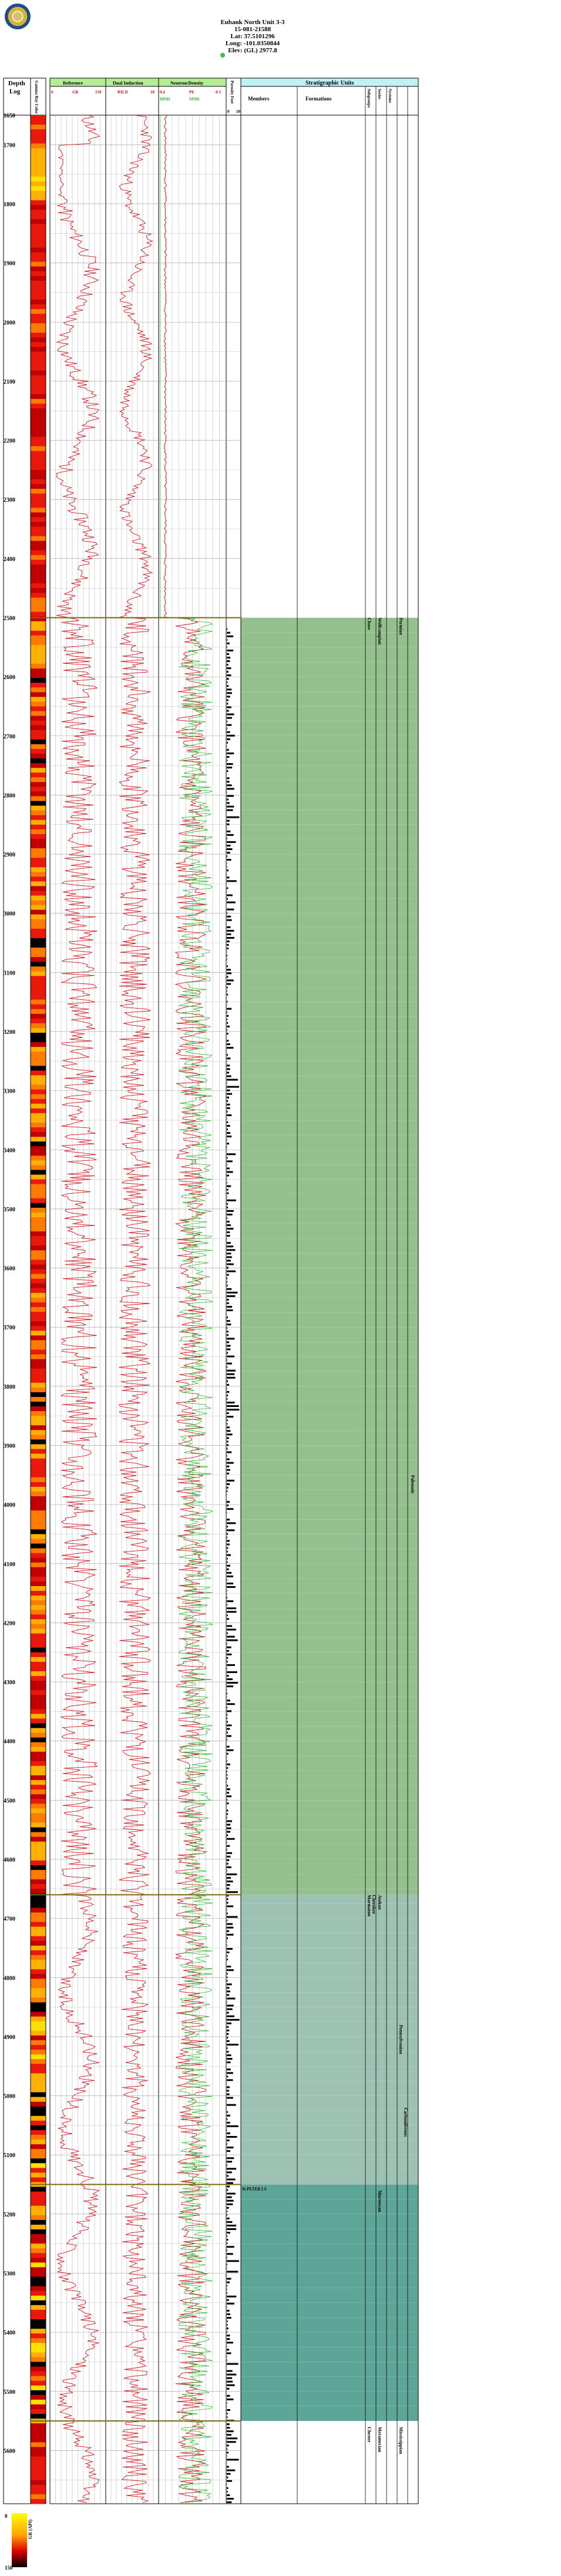 The image size is (561, 2576). What do you see at coordinates (9, 559) in the screenshot?
I see `depth-label: 2400` at bounding box center [9, 559].